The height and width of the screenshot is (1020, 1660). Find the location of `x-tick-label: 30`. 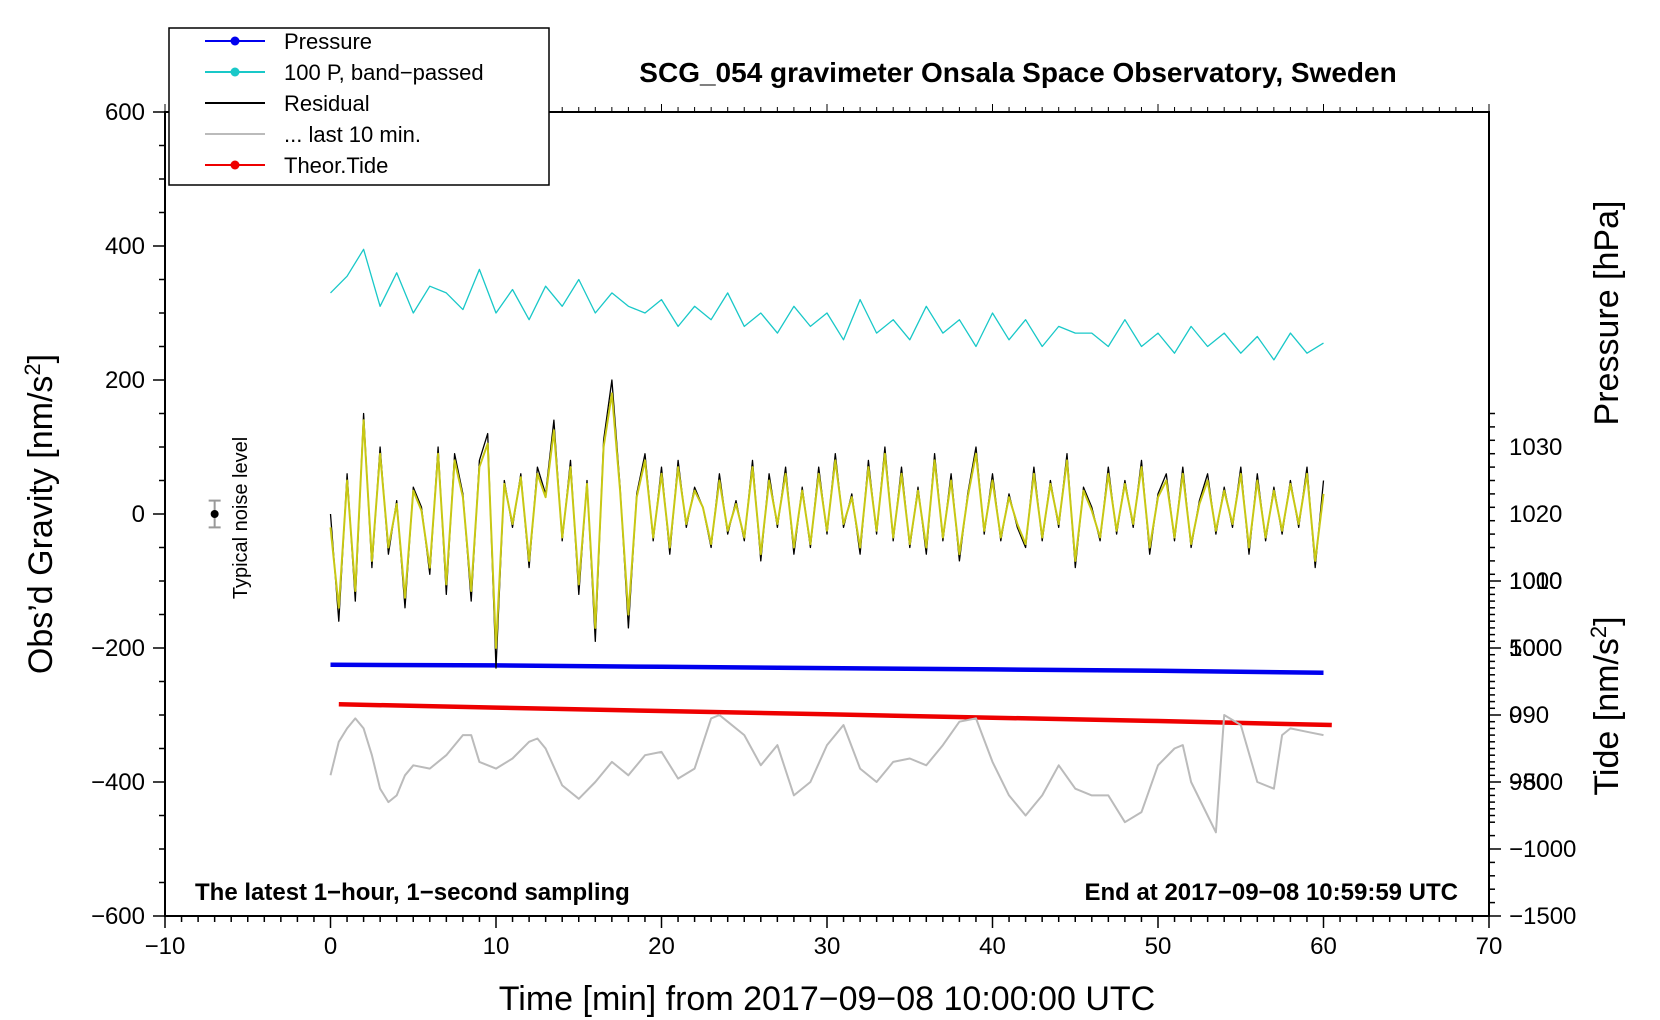

x-tick-label: 30 is located at coordinates (827, 946).